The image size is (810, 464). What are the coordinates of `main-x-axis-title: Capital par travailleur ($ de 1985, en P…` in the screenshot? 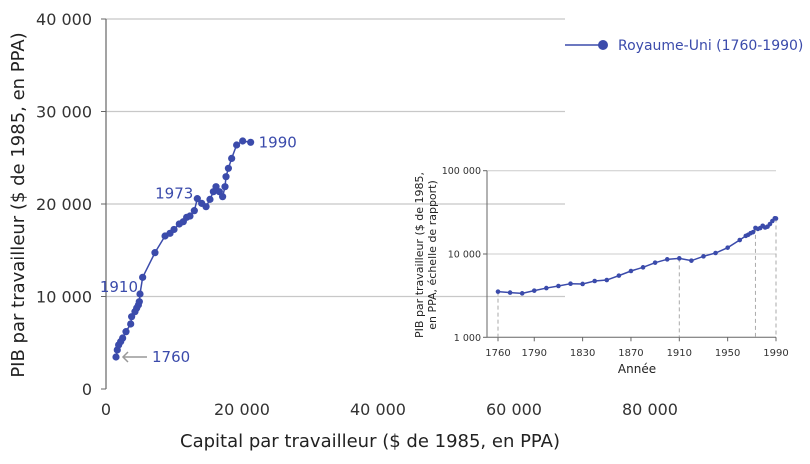 It's located at (370, 441).